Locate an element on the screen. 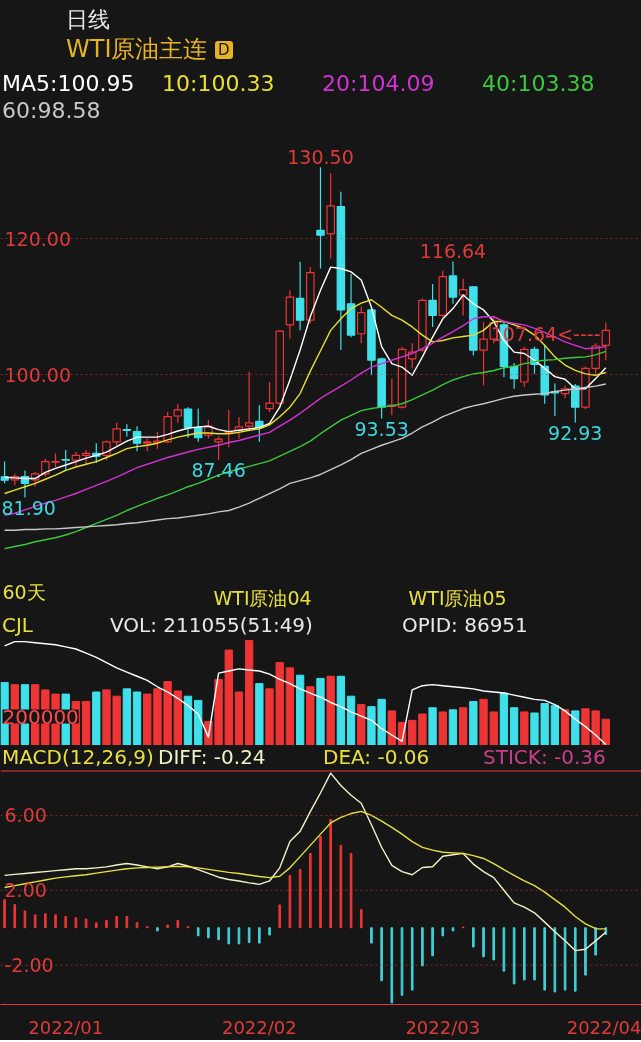 Image resolution: width=641 pixels, height=1042 pixels. y-tick-label: 100.00 is located at coordinates (37, 374).